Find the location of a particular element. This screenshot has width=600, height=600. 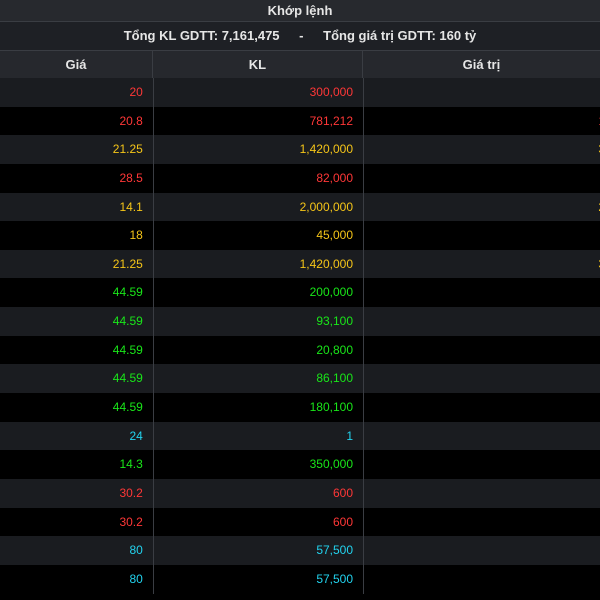

price-cell: 18 is located at coordinates (77, 235).